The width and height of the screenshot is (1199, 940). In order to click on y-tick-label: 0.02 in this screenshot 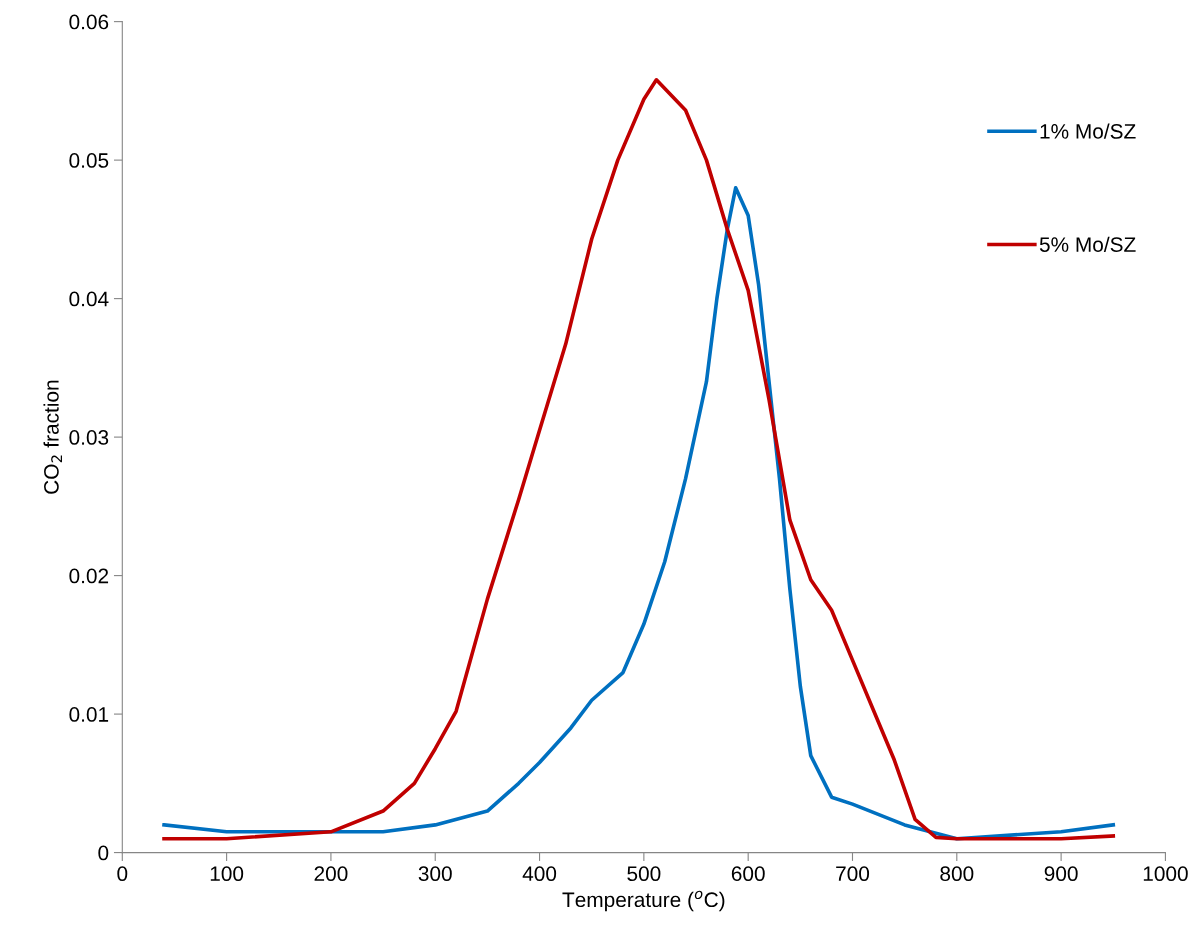, I will do `click(89, 576)`.